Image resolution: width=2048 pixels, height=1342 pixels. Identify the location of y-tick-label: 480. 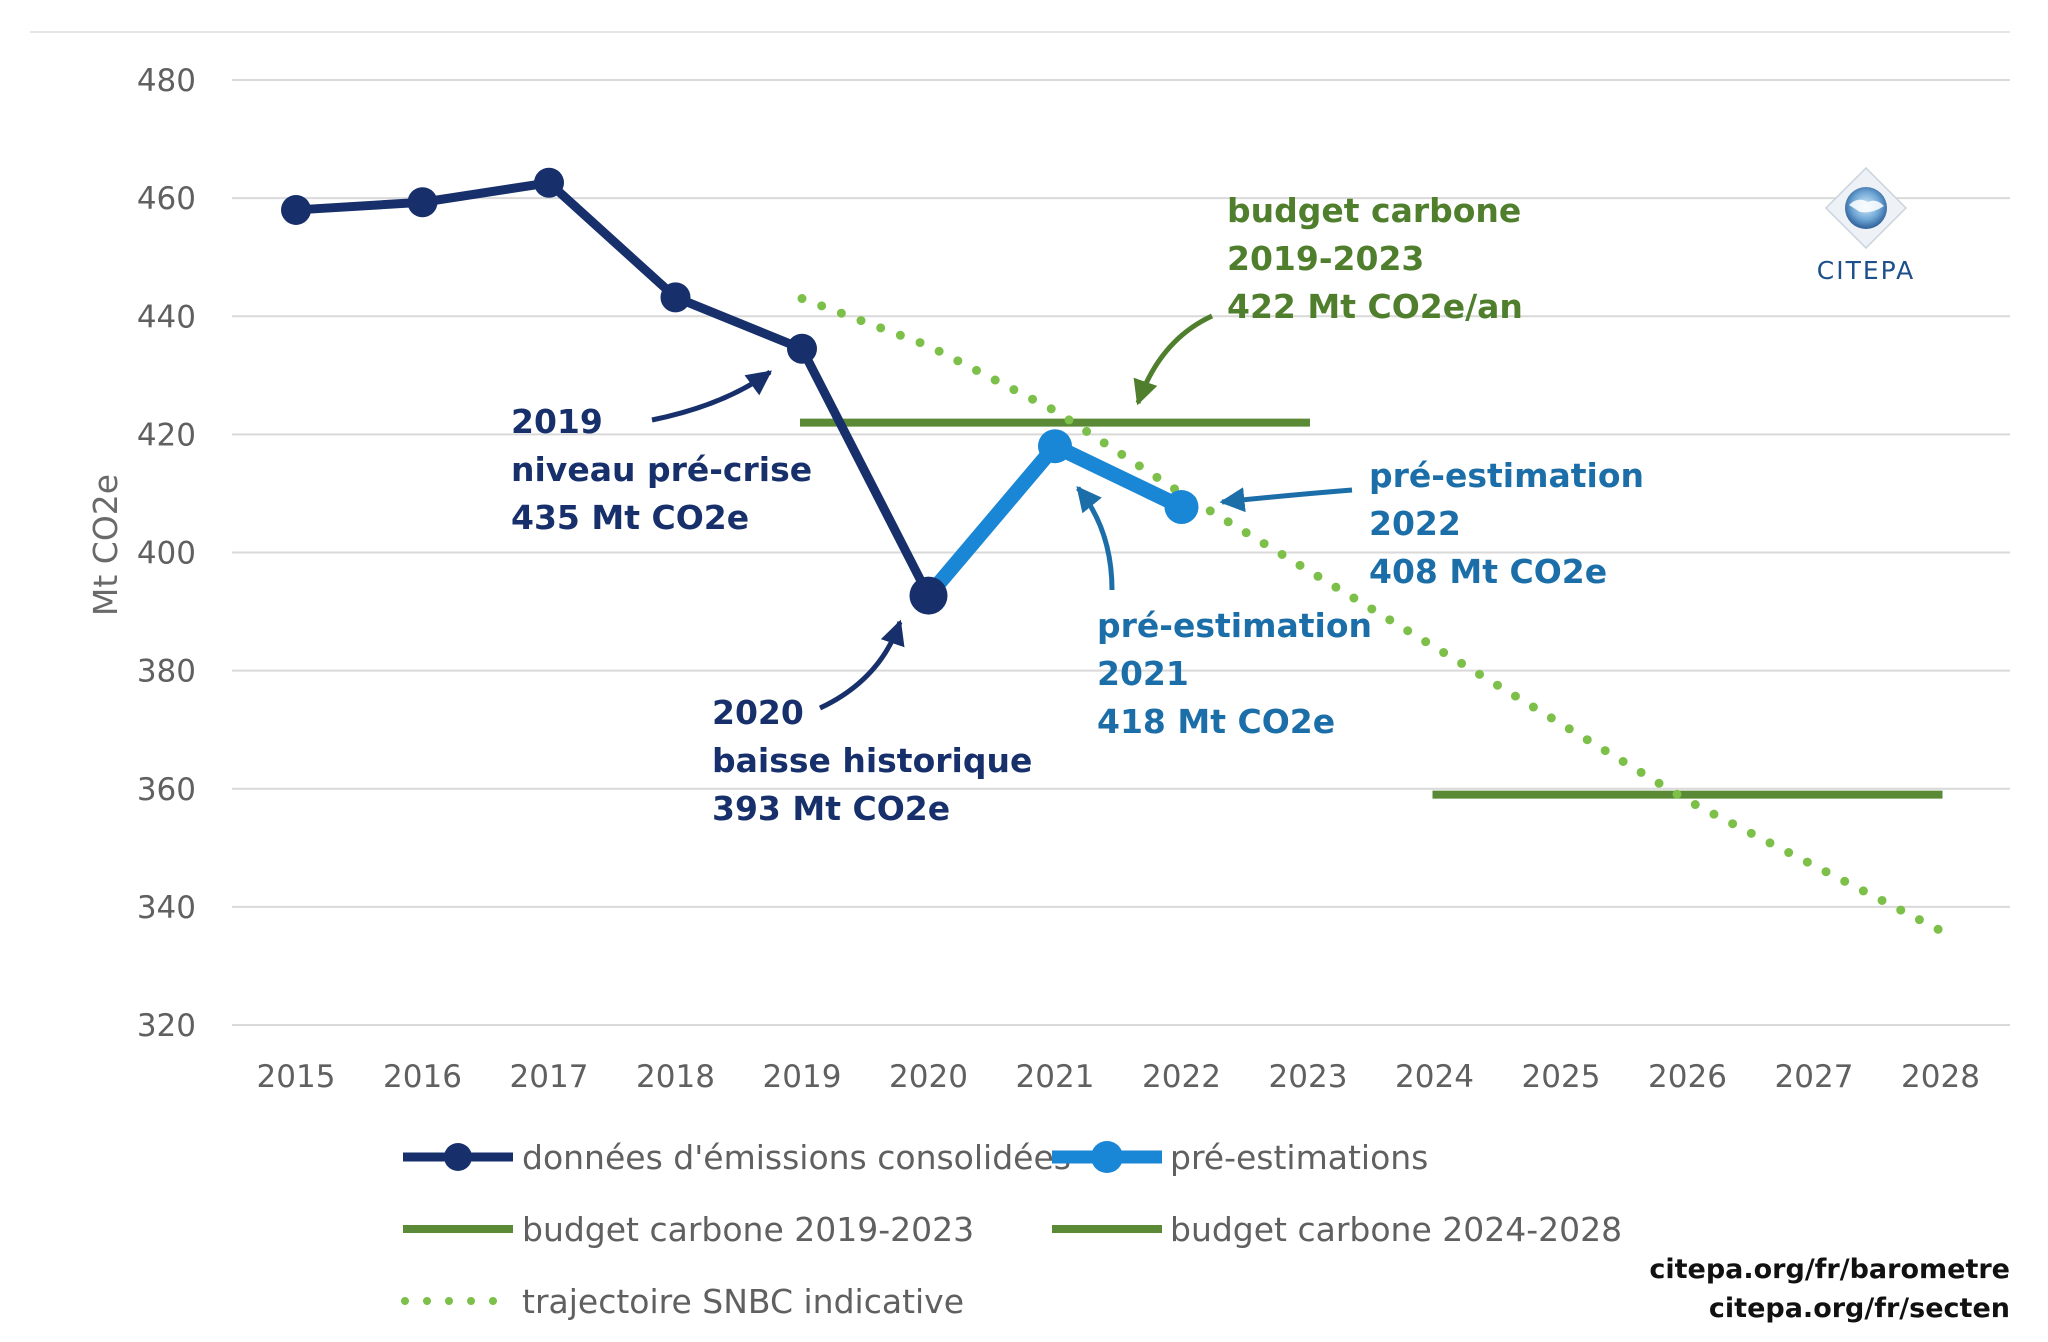
(166, 81).